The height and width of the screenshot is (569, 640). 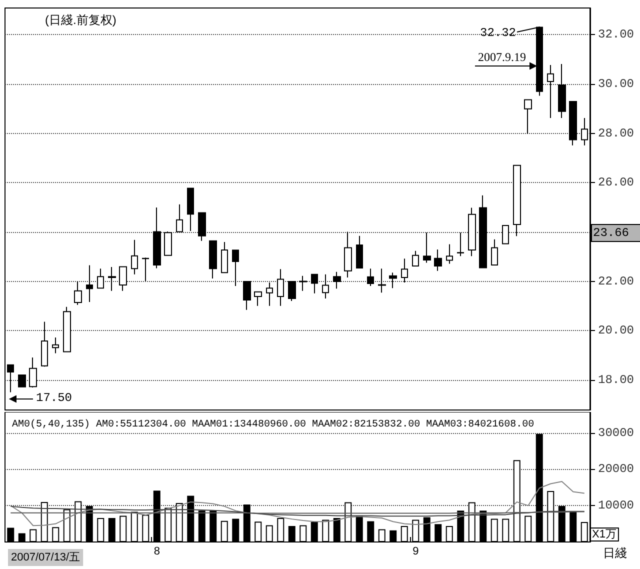 I want to click on annotation: 32.32, so click(x=498, y=33).